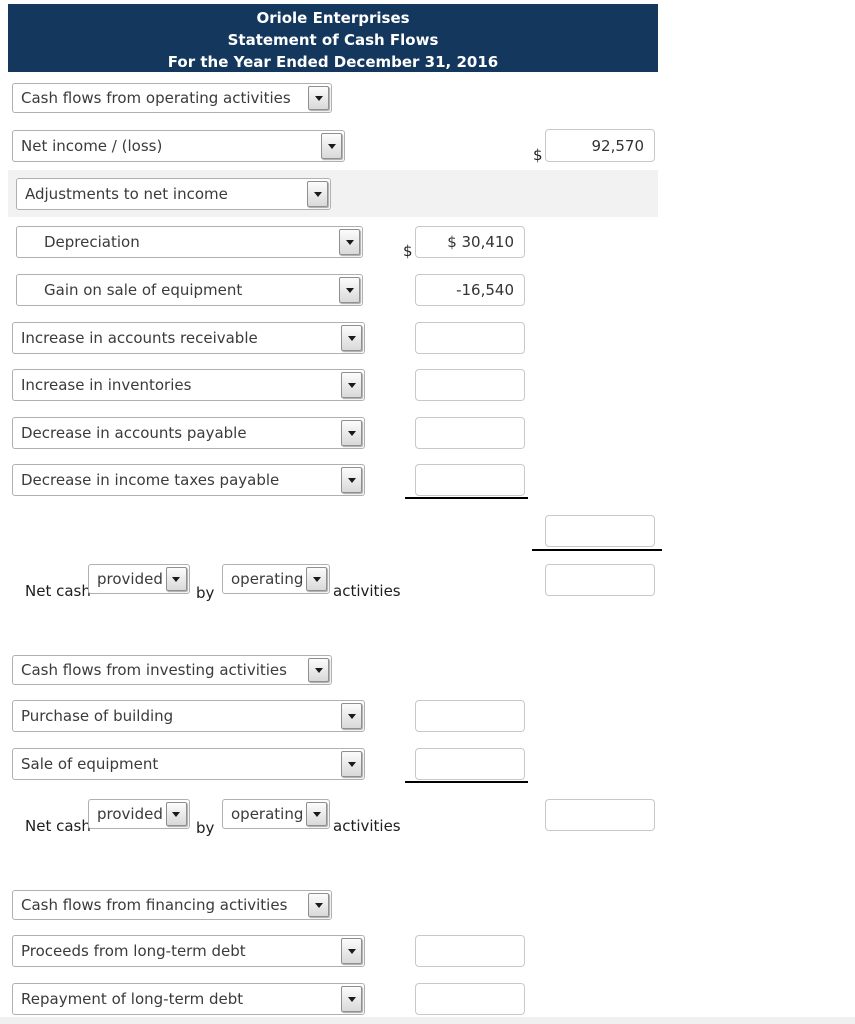  Describe the element at coordinates (126, 194) in the screenshot. I see `select-value: Adjustments to net income` at that location.